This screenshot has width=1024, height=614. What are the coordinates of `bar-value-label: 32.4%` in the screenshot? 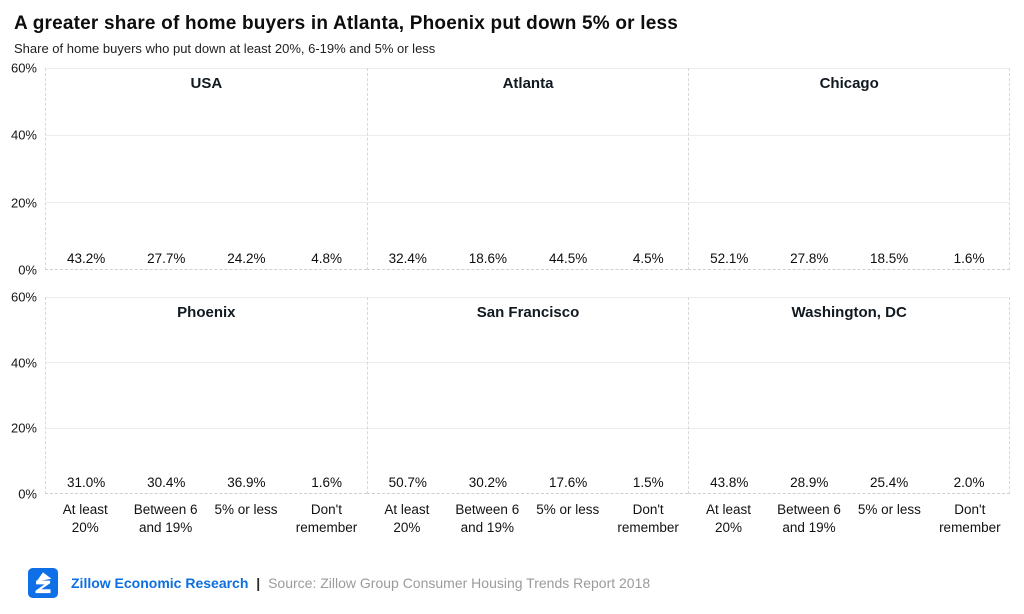 It's located at (407, 258).